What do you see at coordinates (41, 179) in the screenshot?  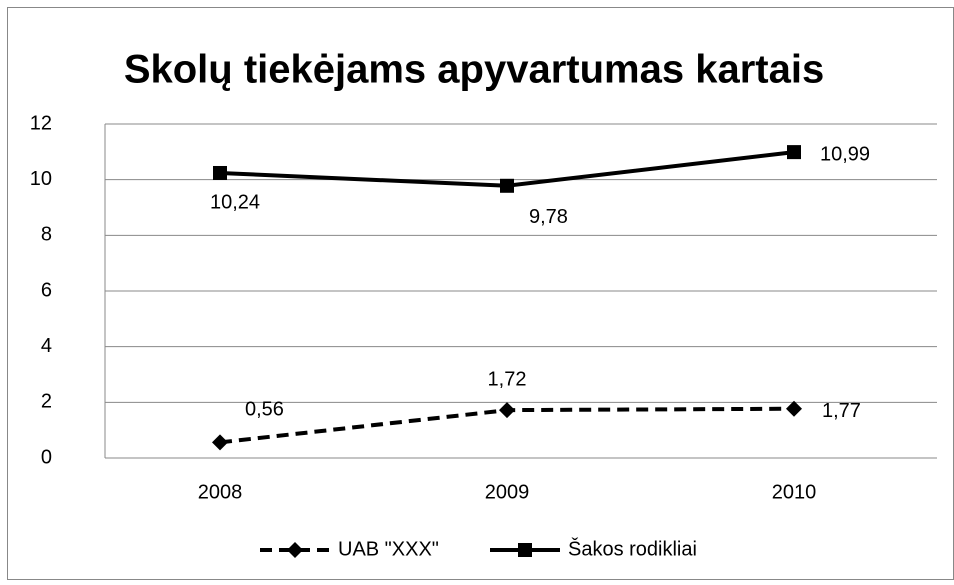 I see `y-tick-label: 10` at bounding box center [41, 179].